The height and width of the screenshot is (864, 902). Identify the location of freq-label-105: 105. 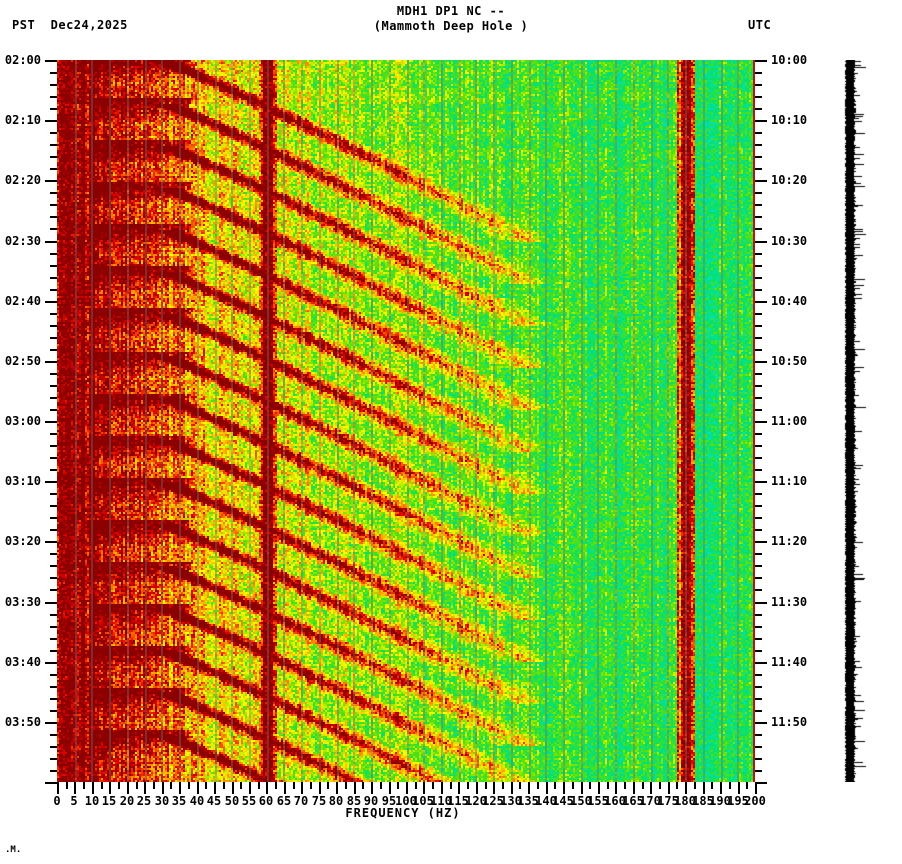
(423, 801).